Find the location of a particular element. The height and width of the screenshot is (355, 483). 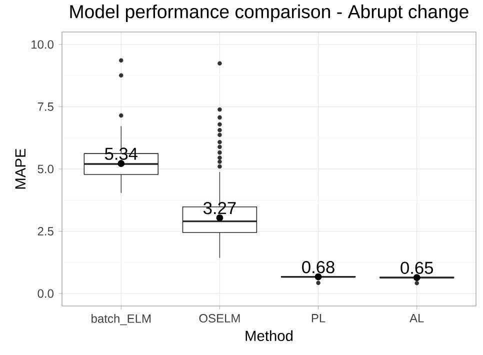

y-tick-label: 2.5 is located at coordinates (46, 231).